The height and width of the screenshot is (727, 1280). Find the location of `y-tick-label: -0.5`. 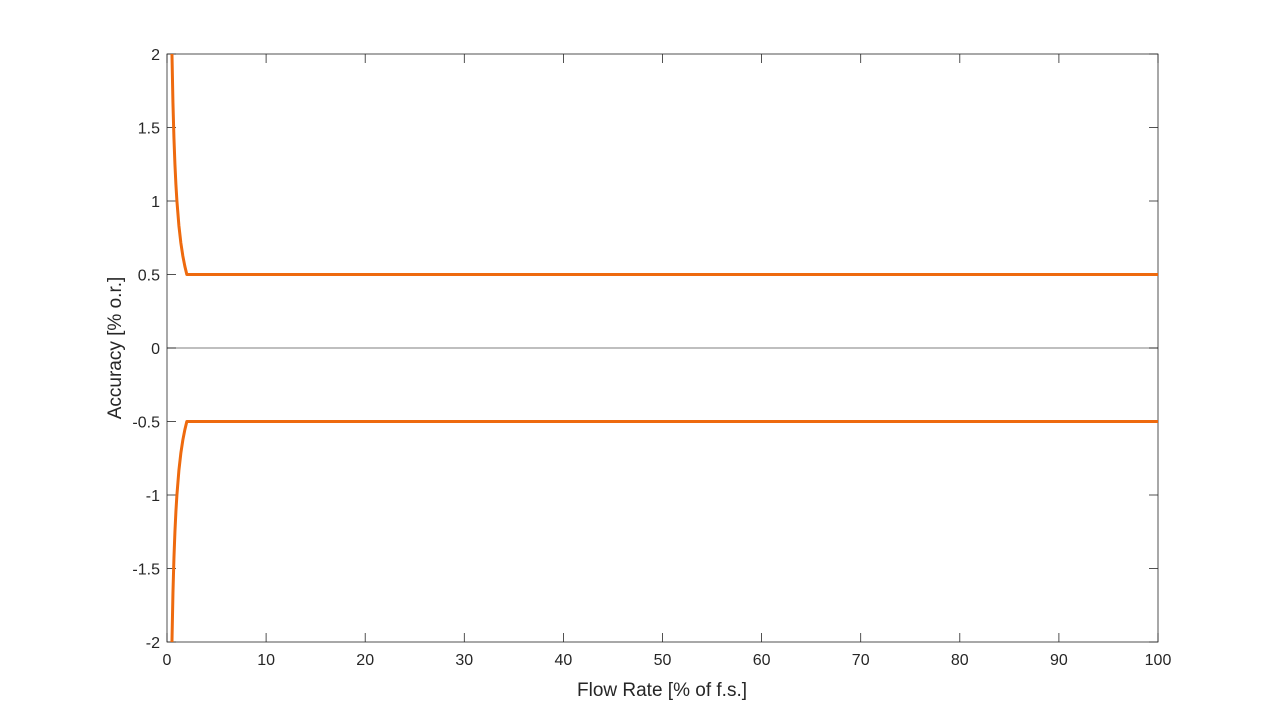

y-tick-label: -0.5 is located at coordinates (146, 423).